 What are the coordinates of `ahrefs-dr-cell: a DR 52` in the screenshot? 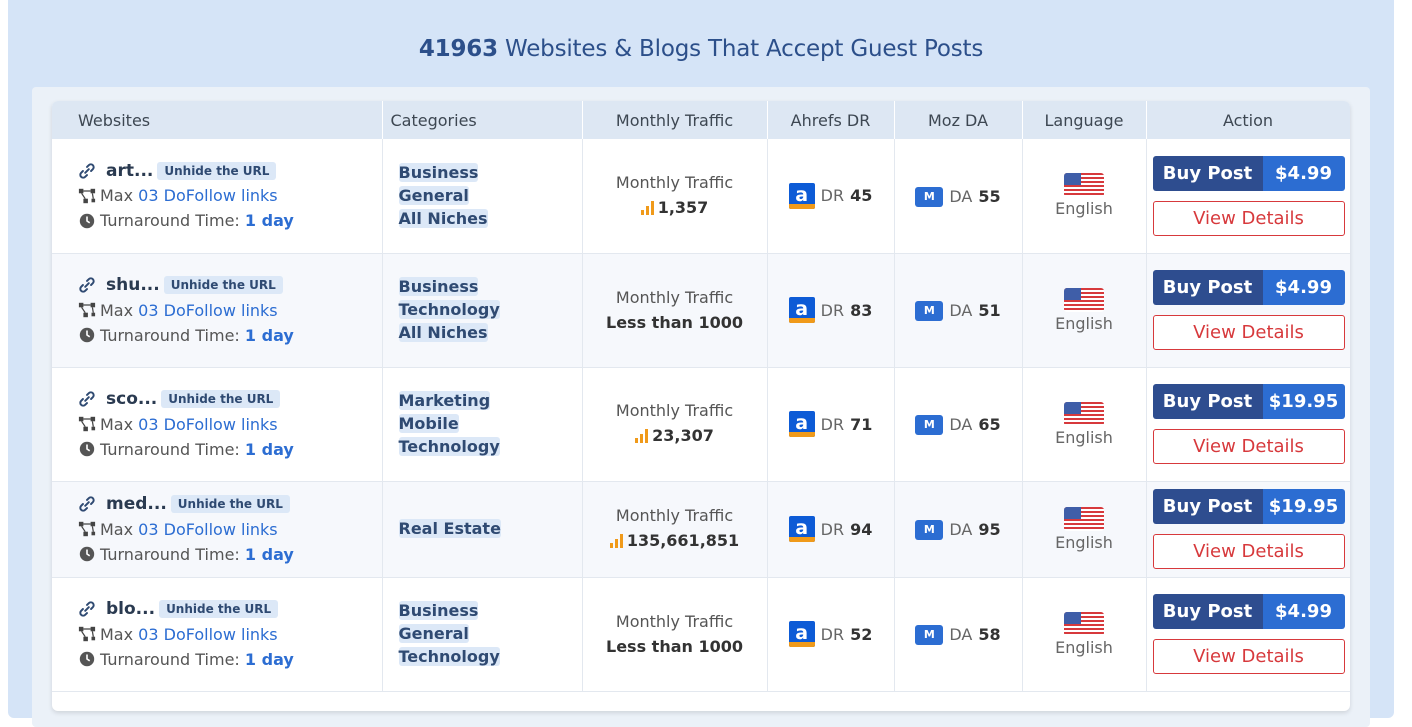 It's located at (831, 634).